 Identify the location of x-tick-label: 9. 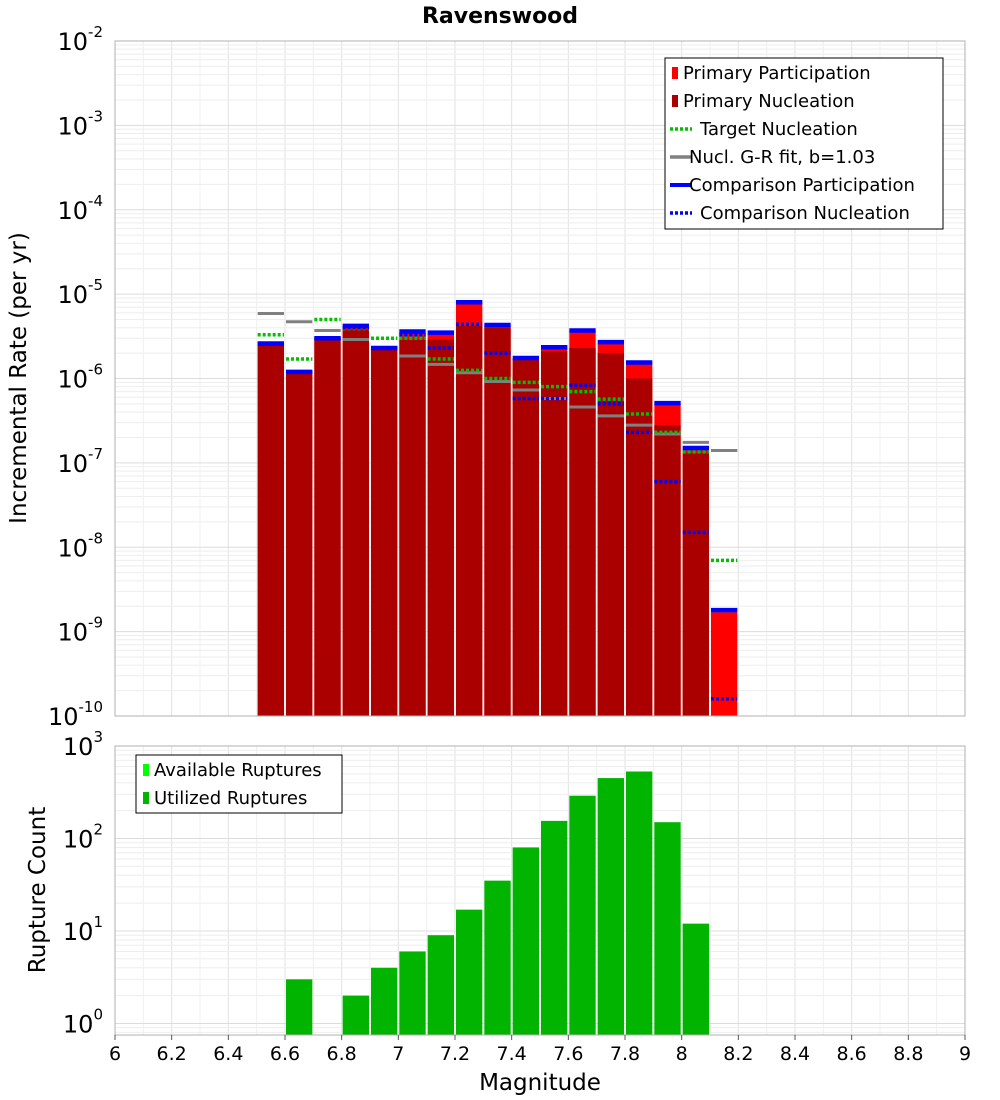
(965, 1054).